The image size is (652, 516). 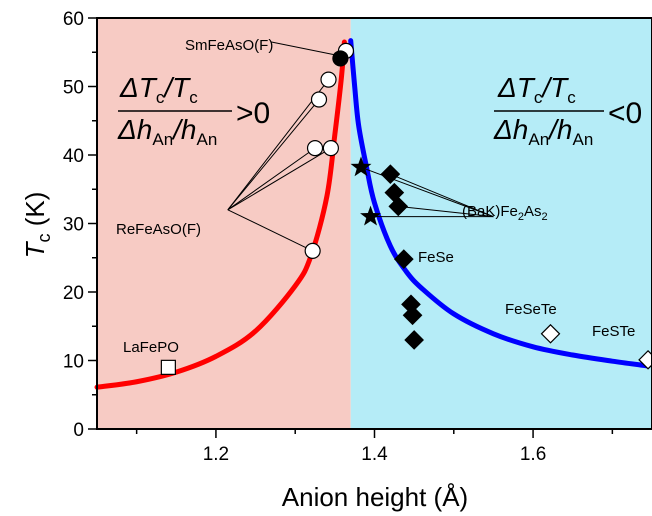 What do you see at coordinates (253, 113) in the screenshot?
I see `svg-text: >0` at bounding box center [253, 113].